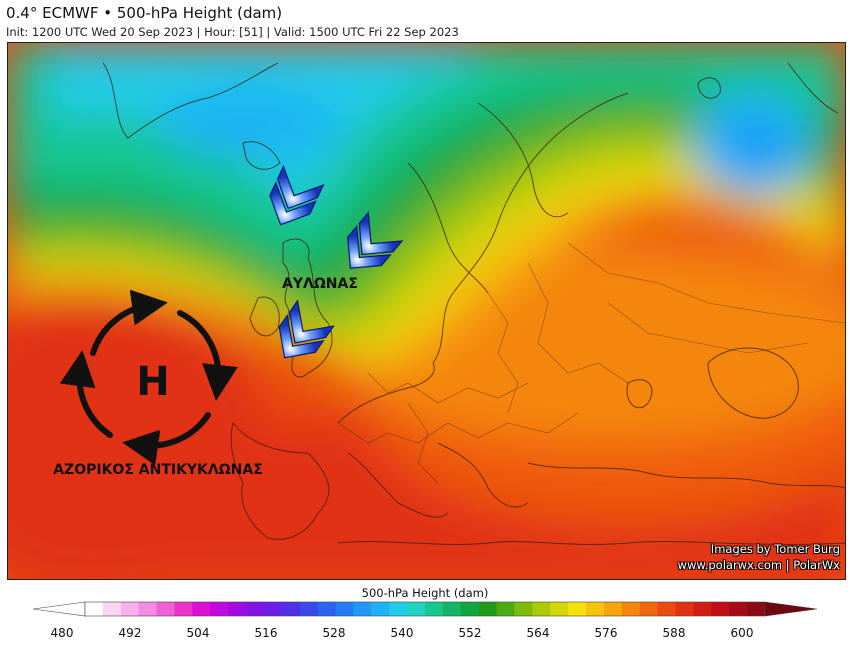 The image size is (850, 651). I want to click on colorbar-extend-high, so click(791, 609).